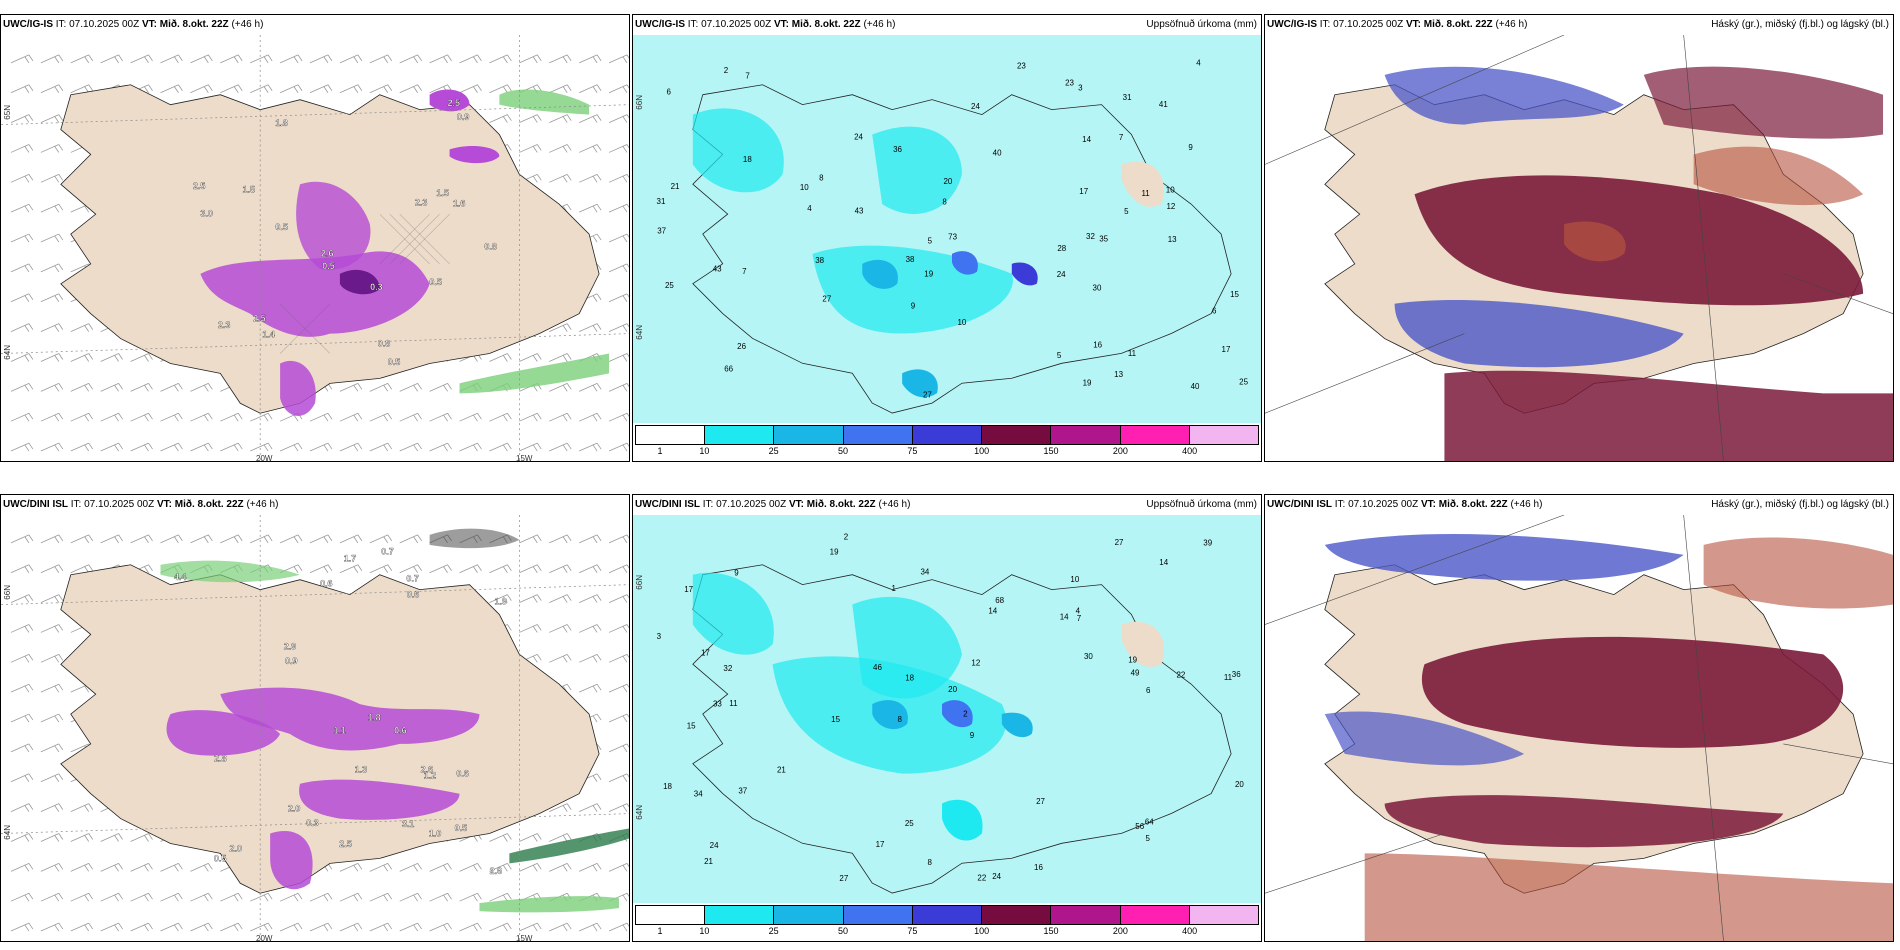  What do you see at coordinates (1579, 248) in the screenshot?
I see `cloud-svg` at bounding box center [1579, 248].